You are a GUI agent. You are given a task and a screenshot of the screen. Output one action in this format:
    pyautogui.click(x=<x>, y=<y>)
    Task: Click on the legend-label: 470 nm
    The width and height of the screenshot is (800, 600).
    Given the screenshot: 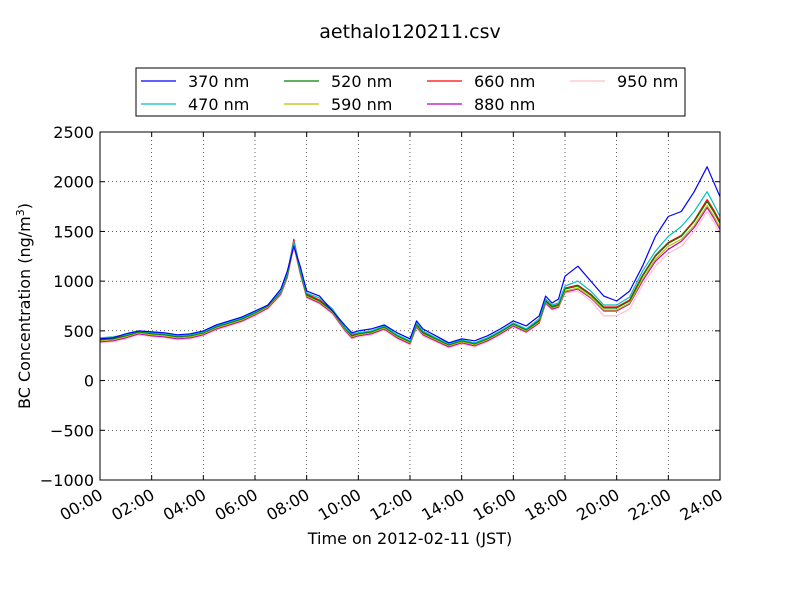 What is the action you would take?
    pyautogui.click(x=218, y=104)
    